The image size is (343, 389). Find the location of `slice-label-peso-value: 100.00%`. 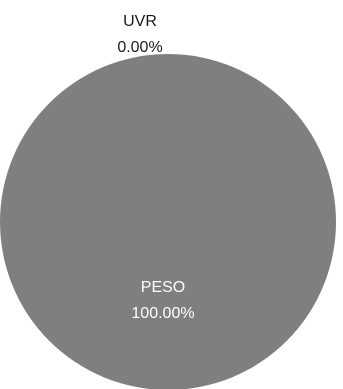

slice-label-peso-value: 100.00% is located at coordinates (162, 313).